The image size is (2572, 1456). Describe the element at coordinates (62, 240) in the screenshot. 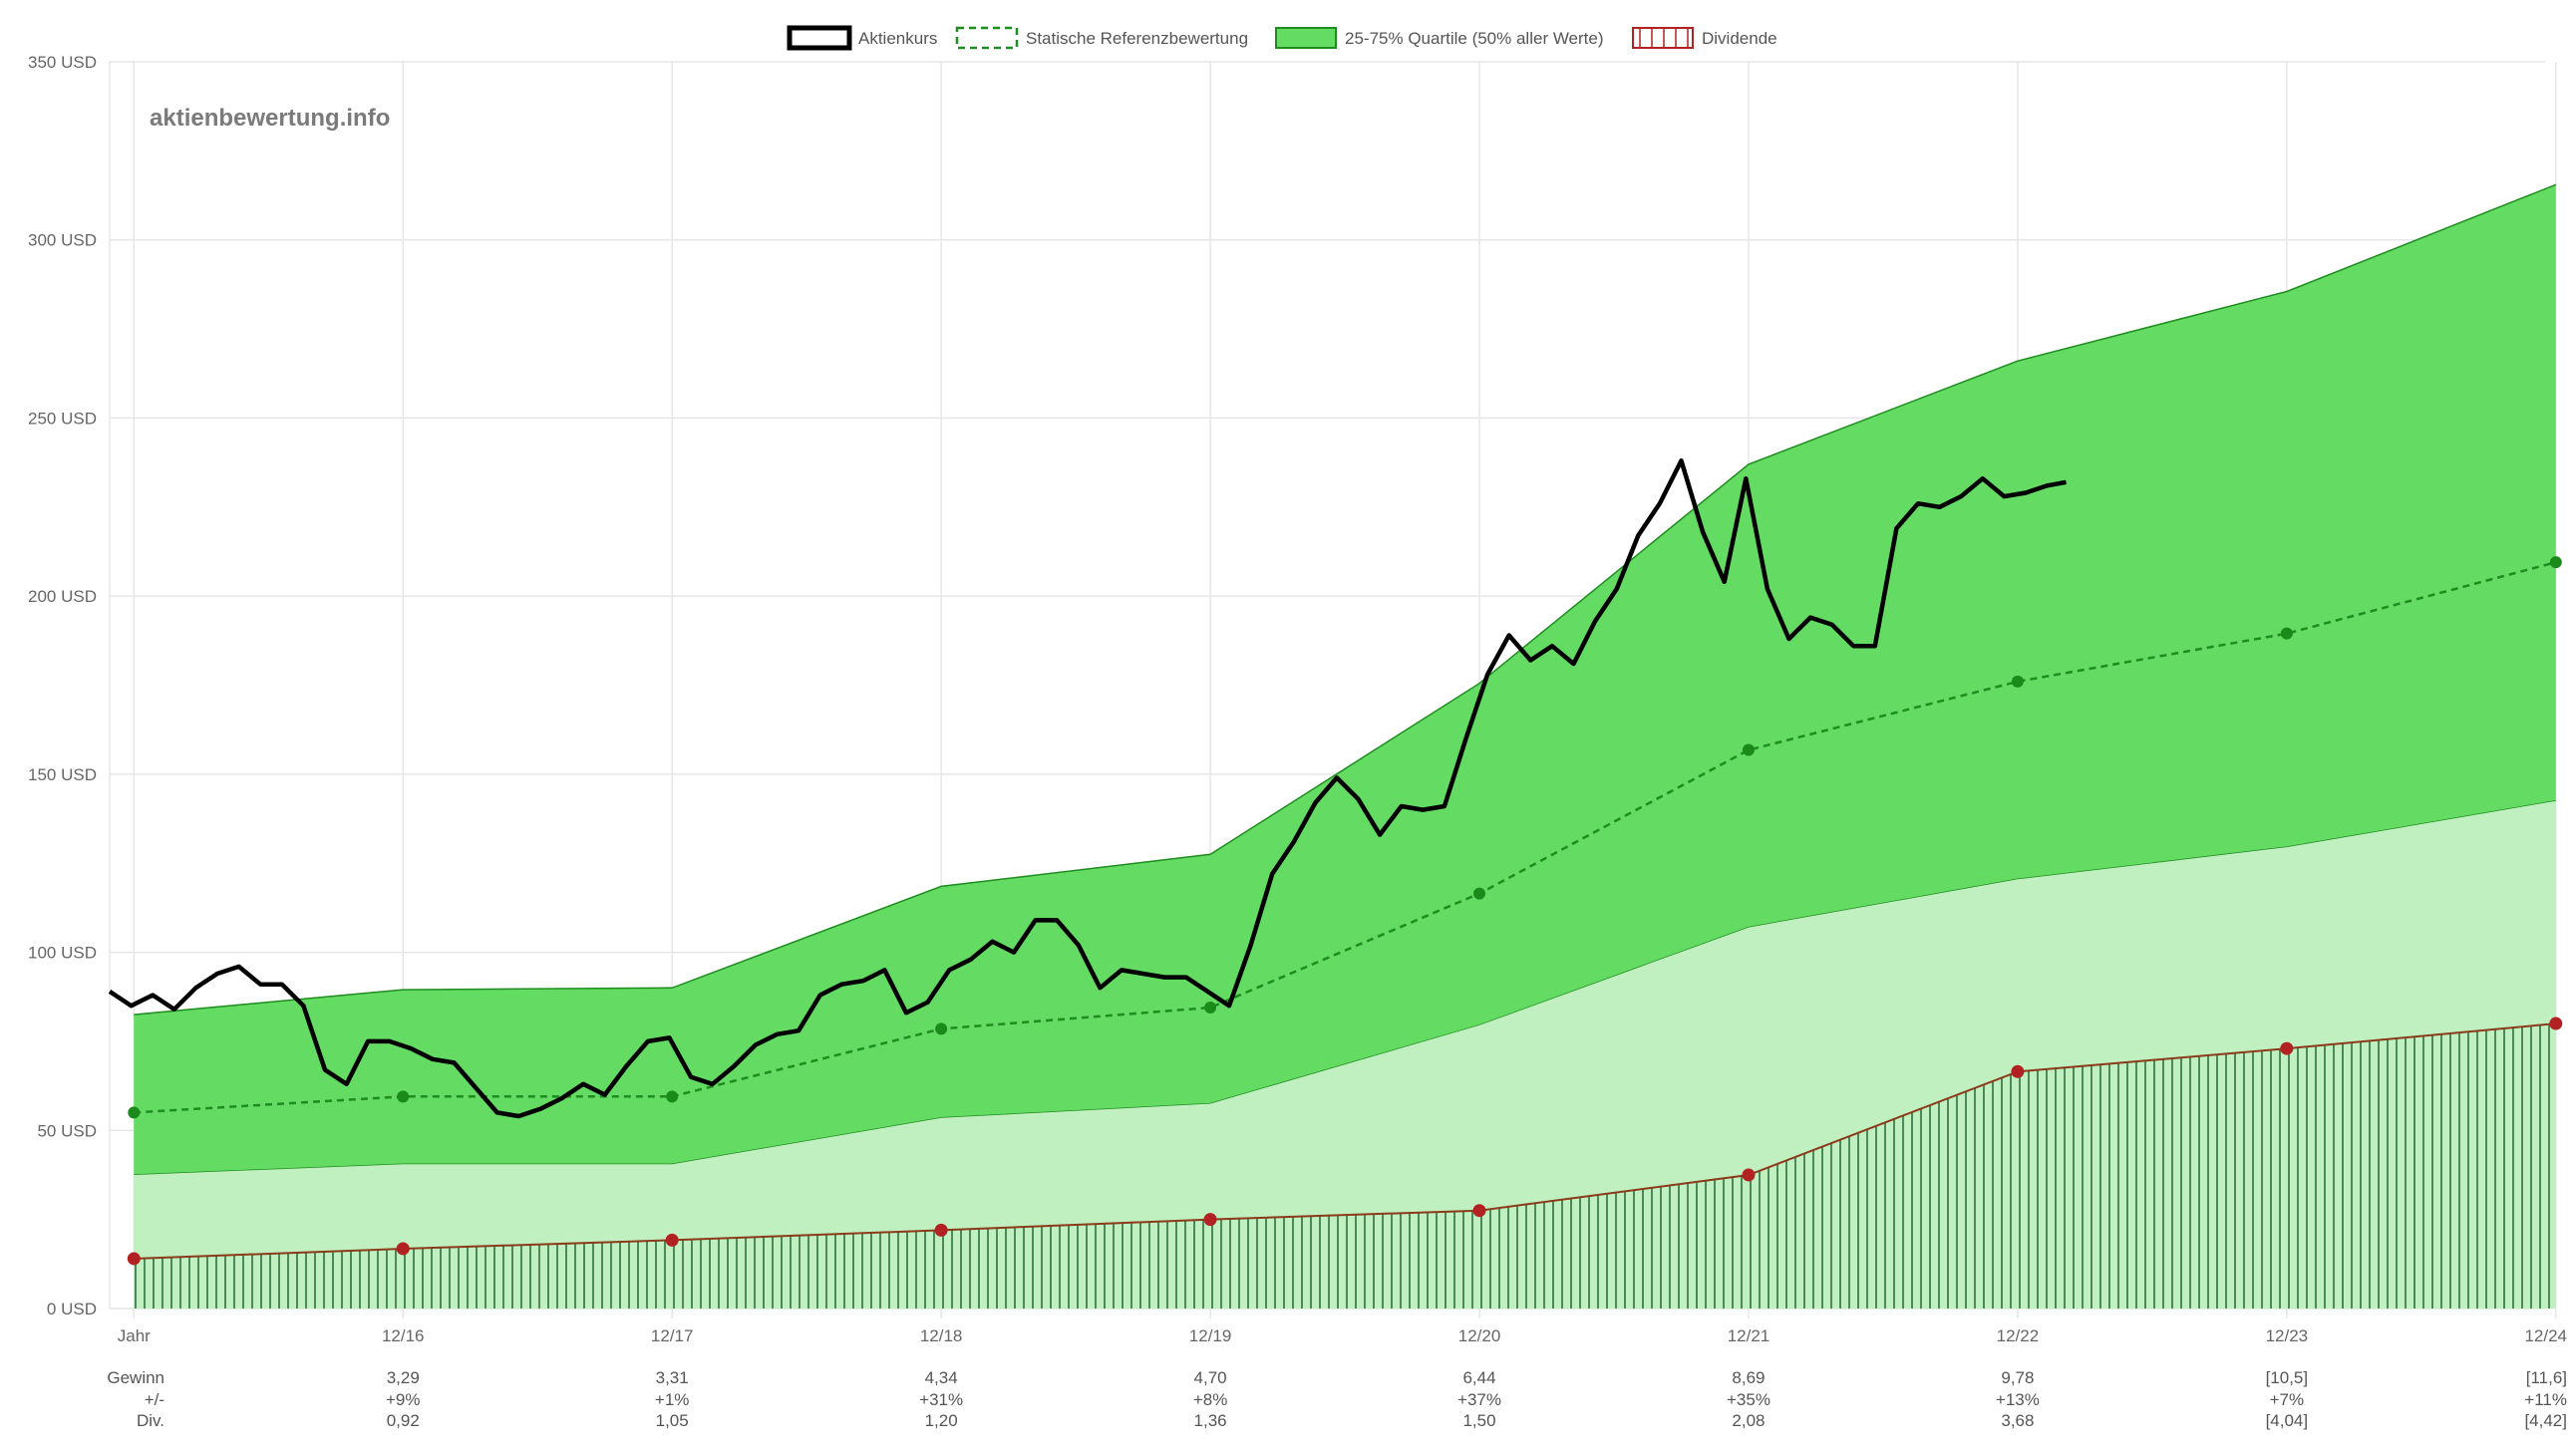

I see `y-tick-label: 300 USD` at that location.